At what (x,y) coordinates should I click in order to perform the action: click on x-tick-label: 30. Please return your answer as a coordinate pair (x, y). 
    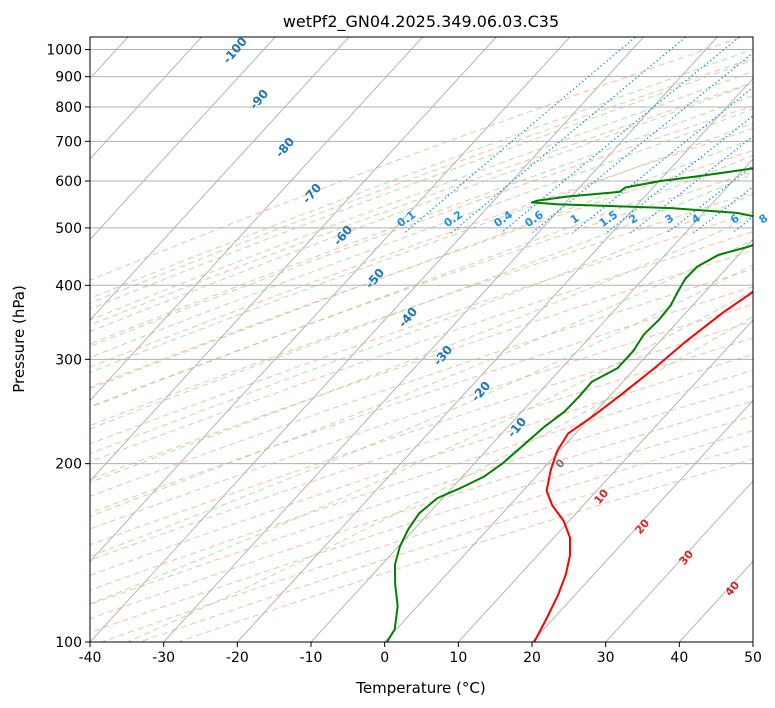
    Looking at the image, I should click on (606, 658).